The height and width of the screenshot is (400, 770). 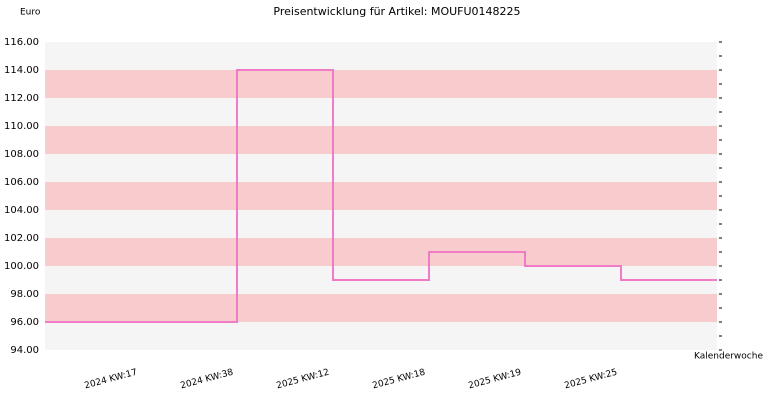 What do you see at coordinates (21, 154) in the screenshot?
I see `y-tick-label: 108.00` at bounding box center [21, 154].